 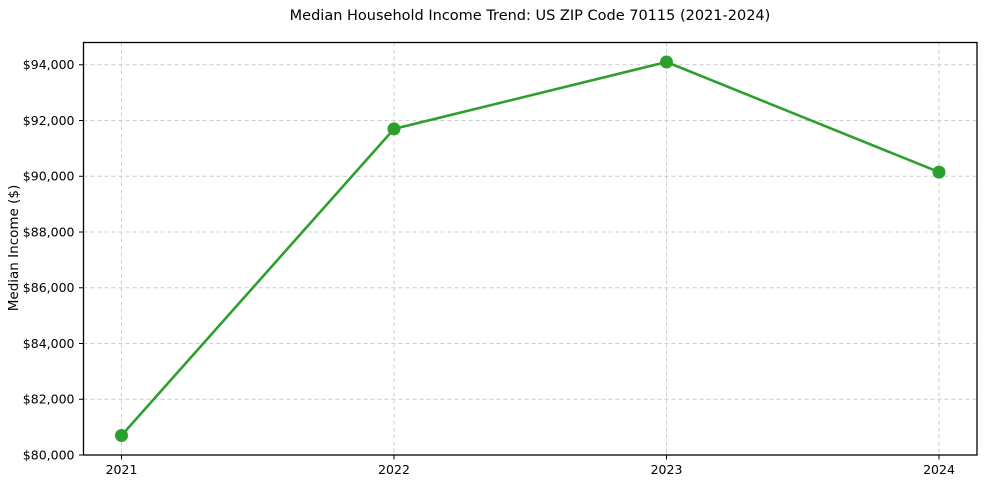 What do you see at coordinates (939, 172) in the screenshot?
I see `data-point-2024` at bounding box center [939, 172].